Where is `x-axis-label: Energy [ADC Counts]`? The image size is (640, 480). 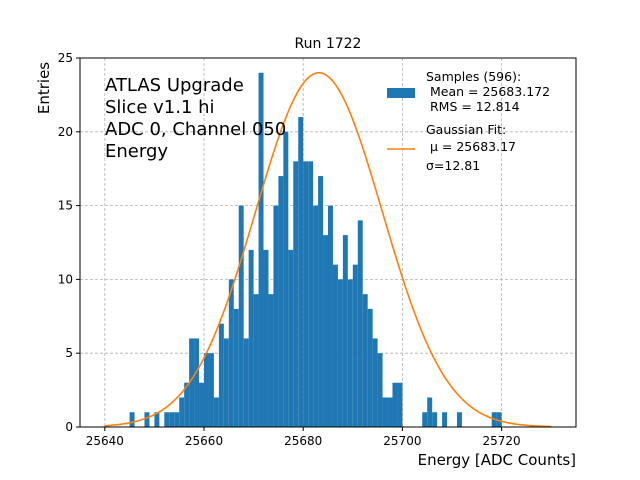
x-axis-label: Energy [ADC Counts] is located at coordinates (497, 460).